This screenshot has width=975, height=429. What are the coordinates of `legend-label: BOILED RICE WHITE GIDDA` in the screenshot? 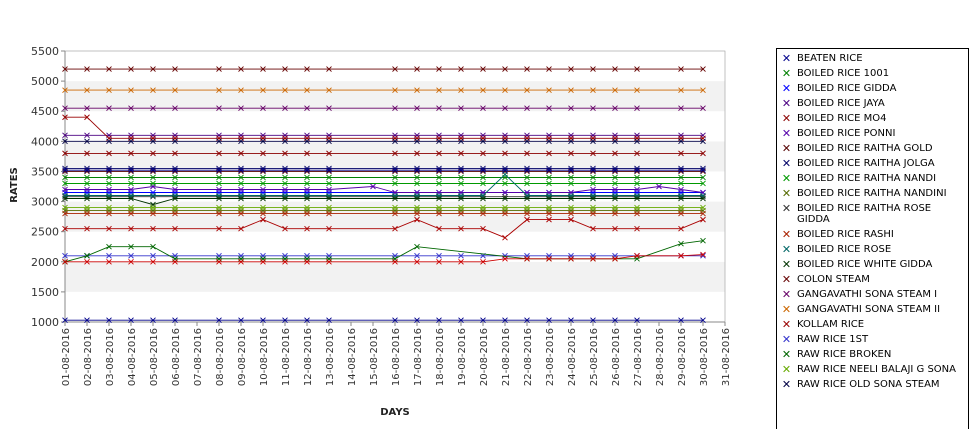 It's located at (865, 264).